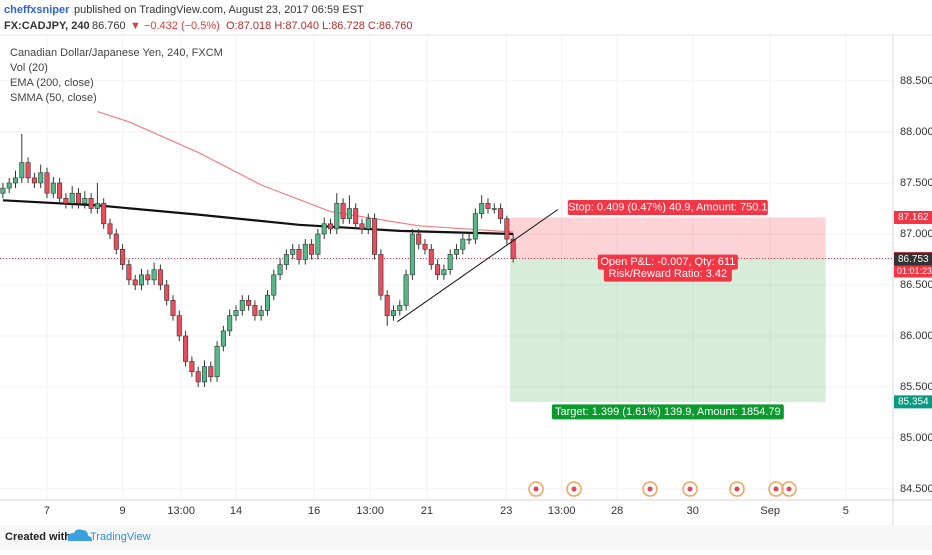  What do you see at coordinates (52, 83) in the screenshot?
I see `indicator-label: EMA (200, close)` at bounding box center [52, 83].